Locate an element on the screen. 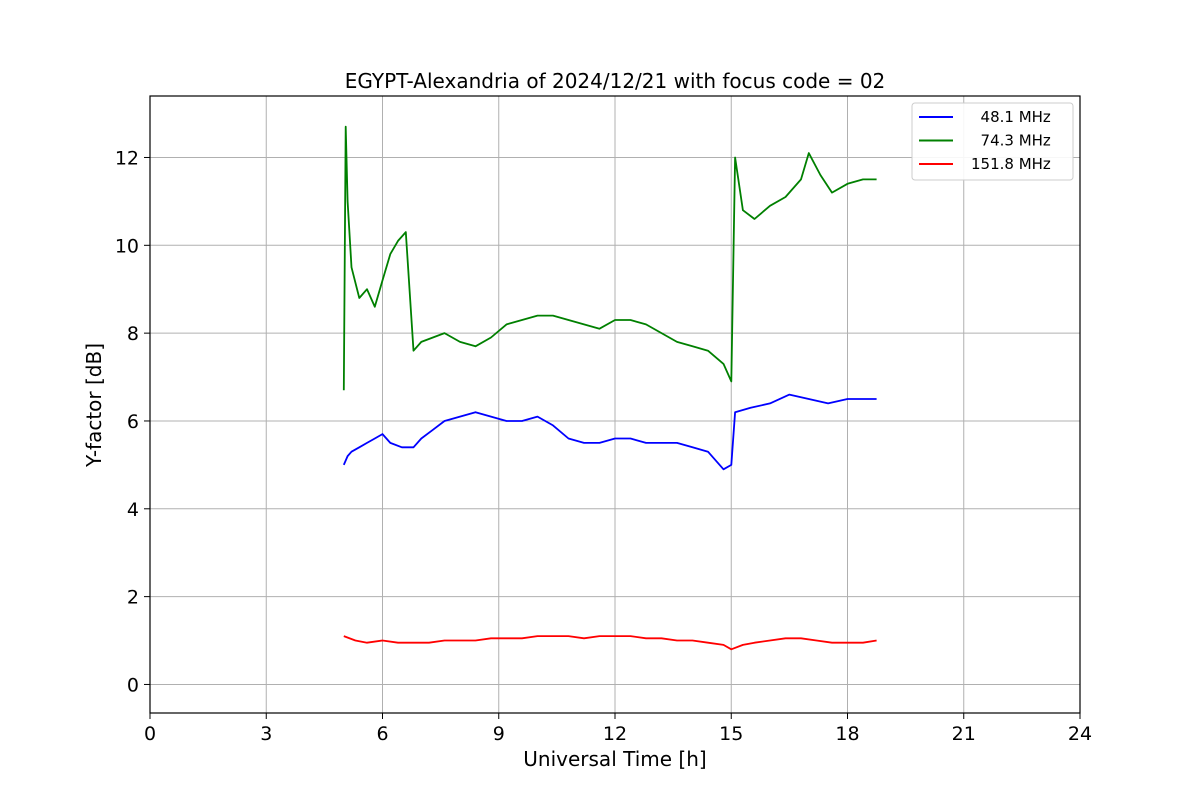 Image resolution: width=1200 pixels, height=800 pixels. y-tick-label: 12 is located at coordinates (127, 158).